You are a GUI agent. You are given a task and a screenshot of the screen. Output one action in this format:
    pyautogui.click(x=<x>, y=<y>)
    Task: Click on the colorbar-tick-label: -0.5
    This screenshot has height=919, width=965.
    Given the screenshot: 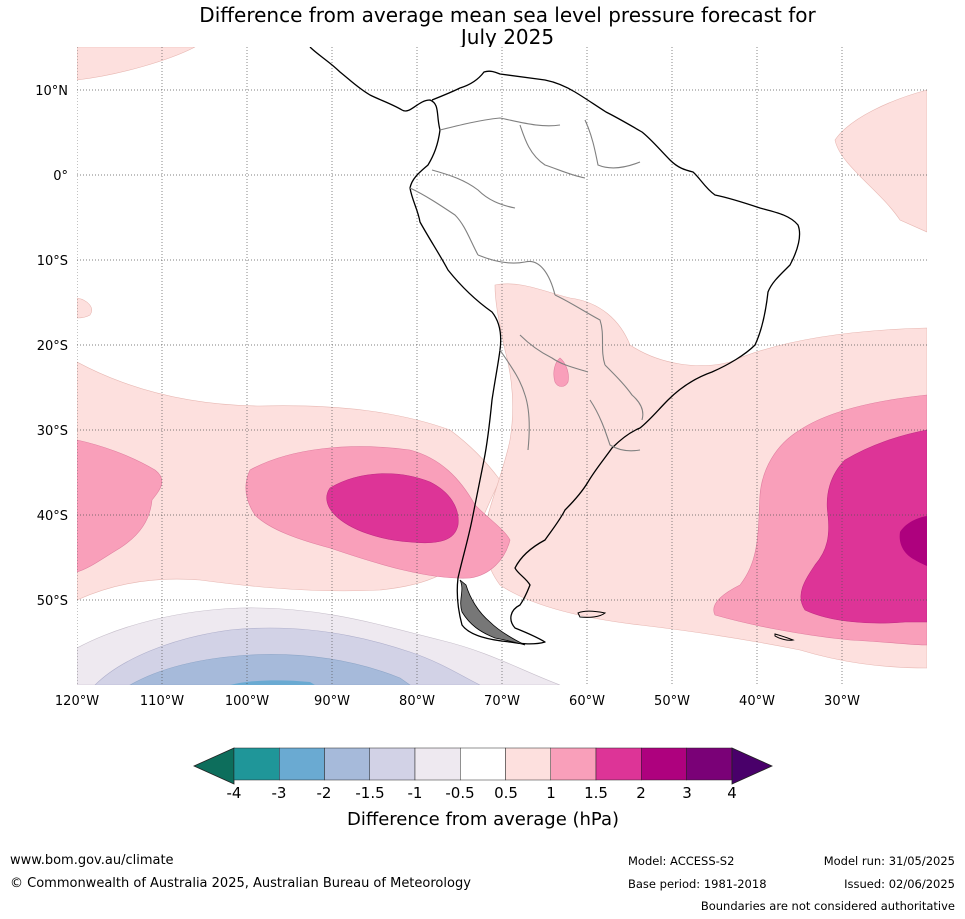 What is the action you would take?
    pyautogui.click(x=459, y=793)
    